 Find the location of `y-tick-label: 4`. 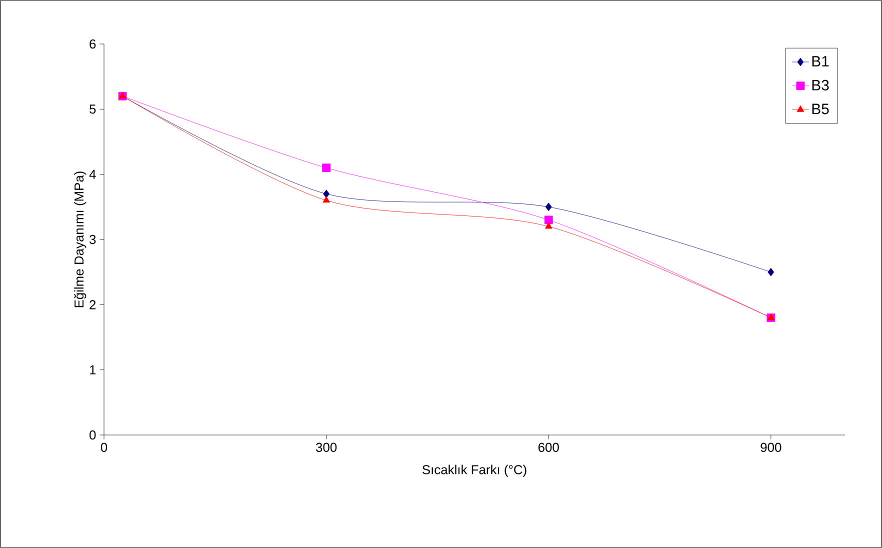

y-tick-label: 4 is located at coordinates (92, 174).